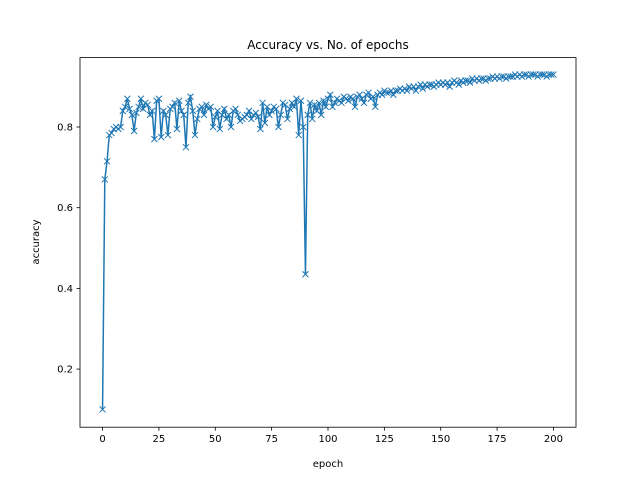 This screenshot has width=640, height=480. Describe the element at coordinates (65, 370) in the screenshot. I see `y-tick-label: 0.2` at that location.